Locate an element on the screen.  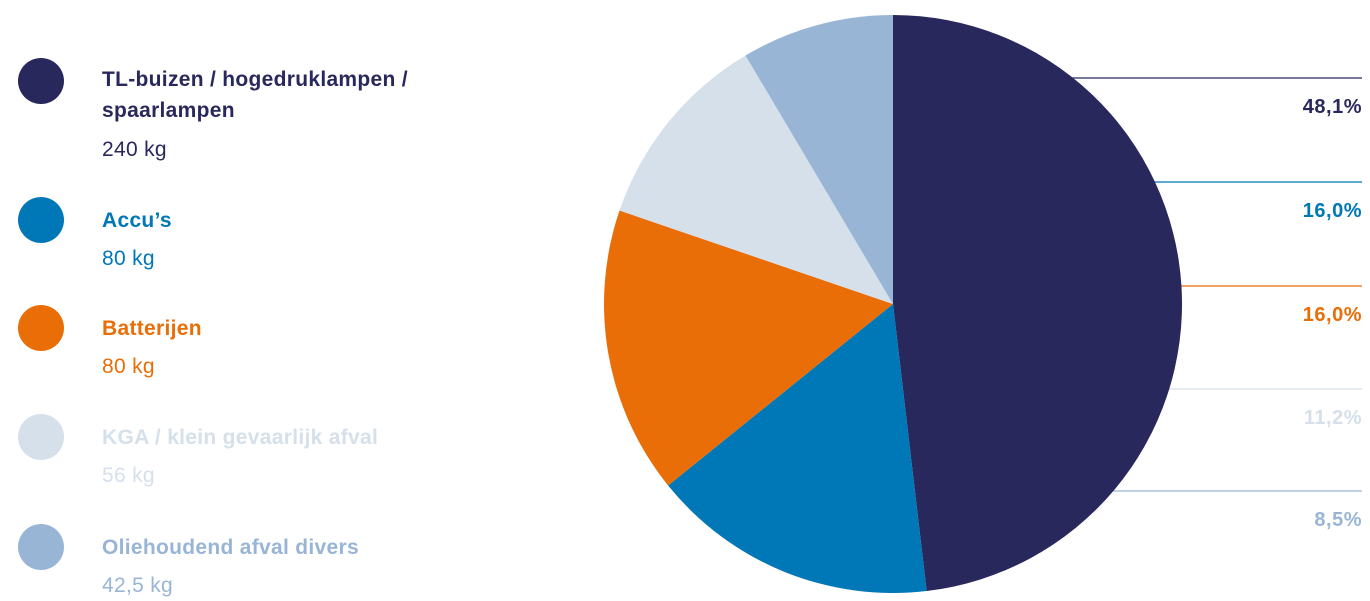
percent-label: 8,5% is located at coordinates (1338, 520).